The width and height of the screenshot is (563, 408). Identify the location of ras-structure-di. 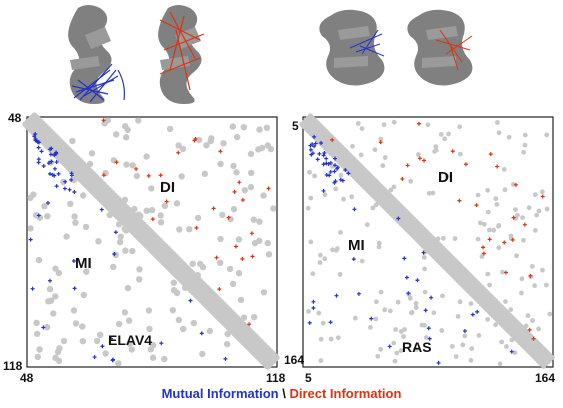
(440, 47).